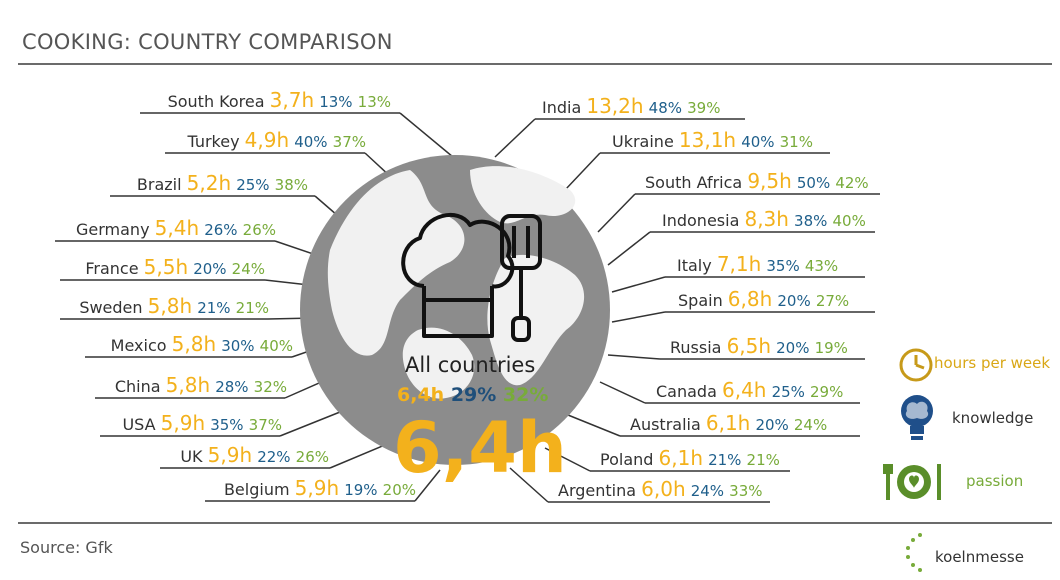  I want to click on country-row-france: France 5,5h 20% 24%, so click(175, 268).